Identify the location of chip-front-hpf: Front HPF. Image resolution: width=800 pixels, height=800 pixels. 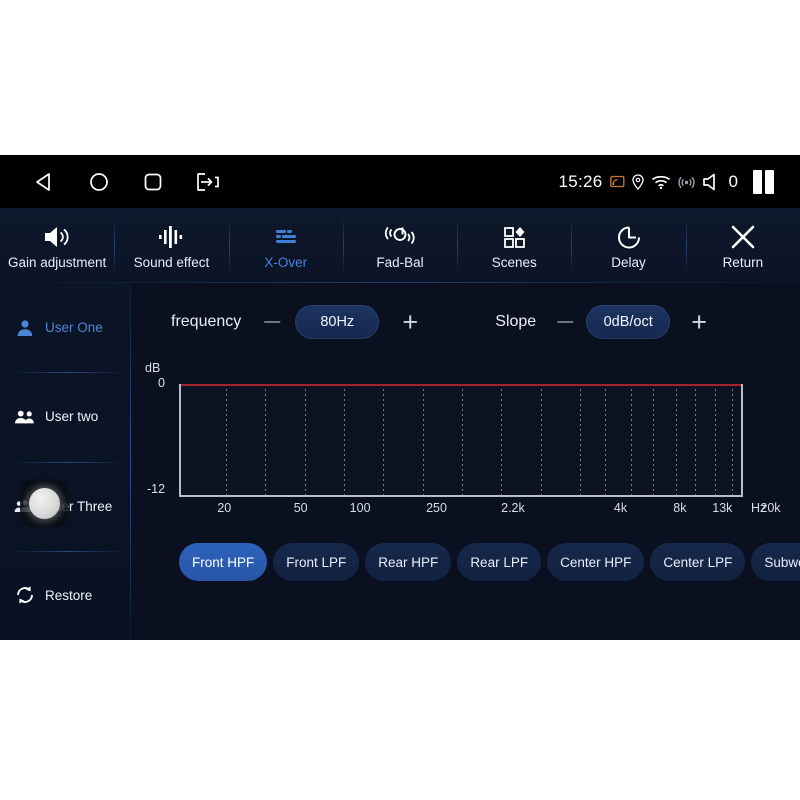
(223, 562).